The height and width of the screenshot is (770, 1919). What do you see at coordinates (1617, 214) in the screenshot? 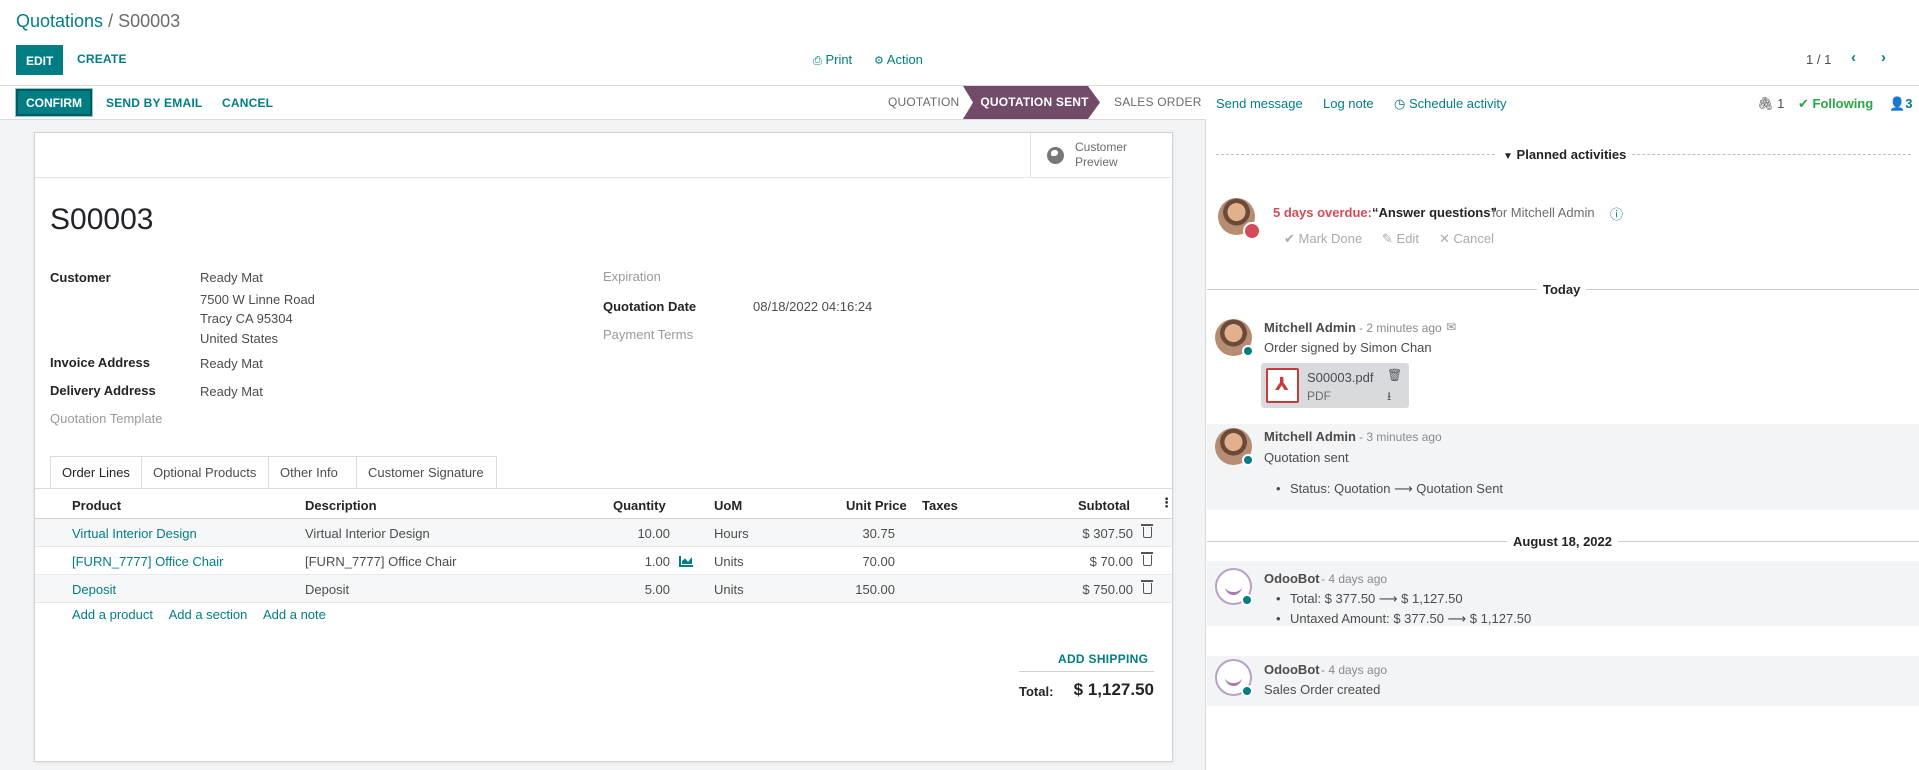
I see `info-icon: ⓘ` at bounding box center [1617, 214].